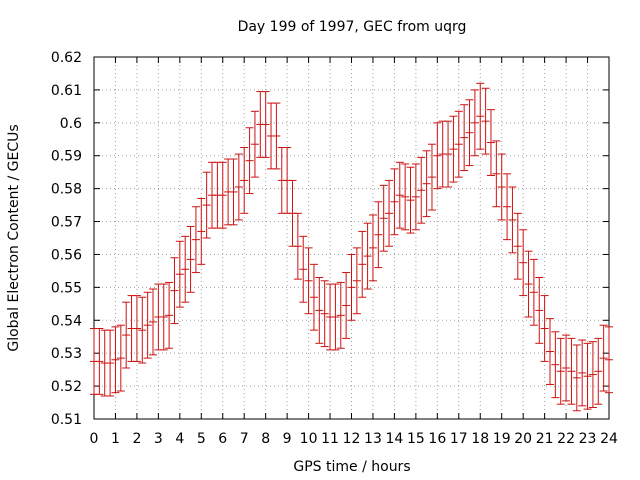 The image size is (640, 480). I want to click on x-tick-label: 4, so click(179, 439).